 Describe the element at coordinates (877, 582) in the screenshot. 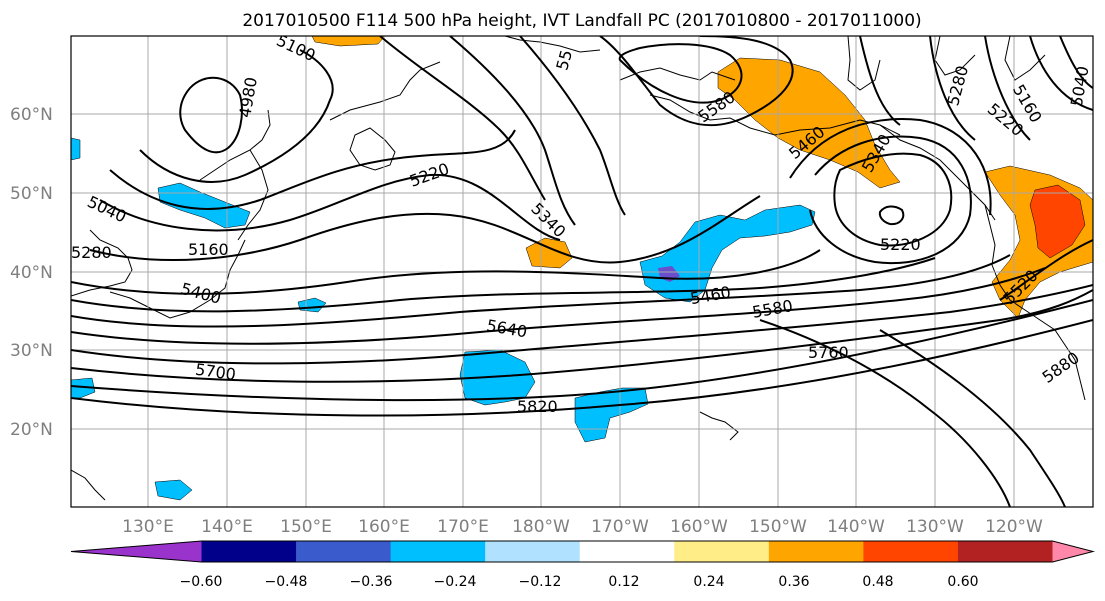

I see `colorbar-tick: 0.48` at that location.